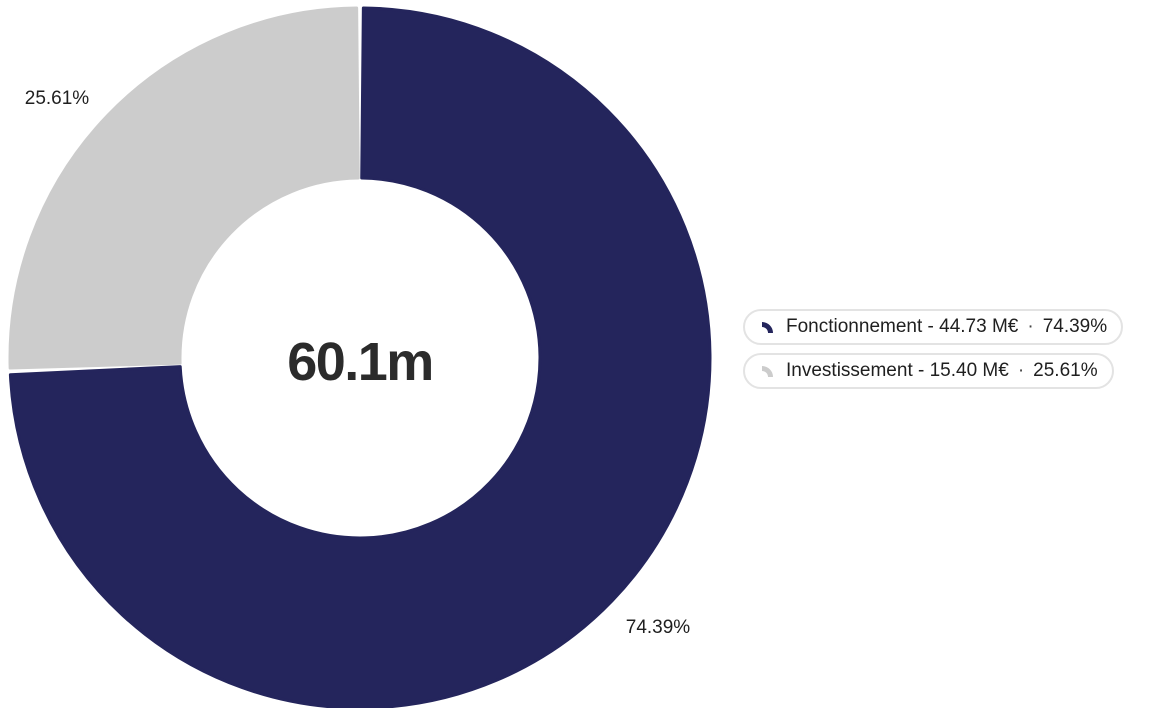 This screenshot has height=708, width=1165. What do you see at coordinates (1065, 370) in the screenshot?
I see `legend-item-percent: 25.61%` at bounding box center [1065, 370].